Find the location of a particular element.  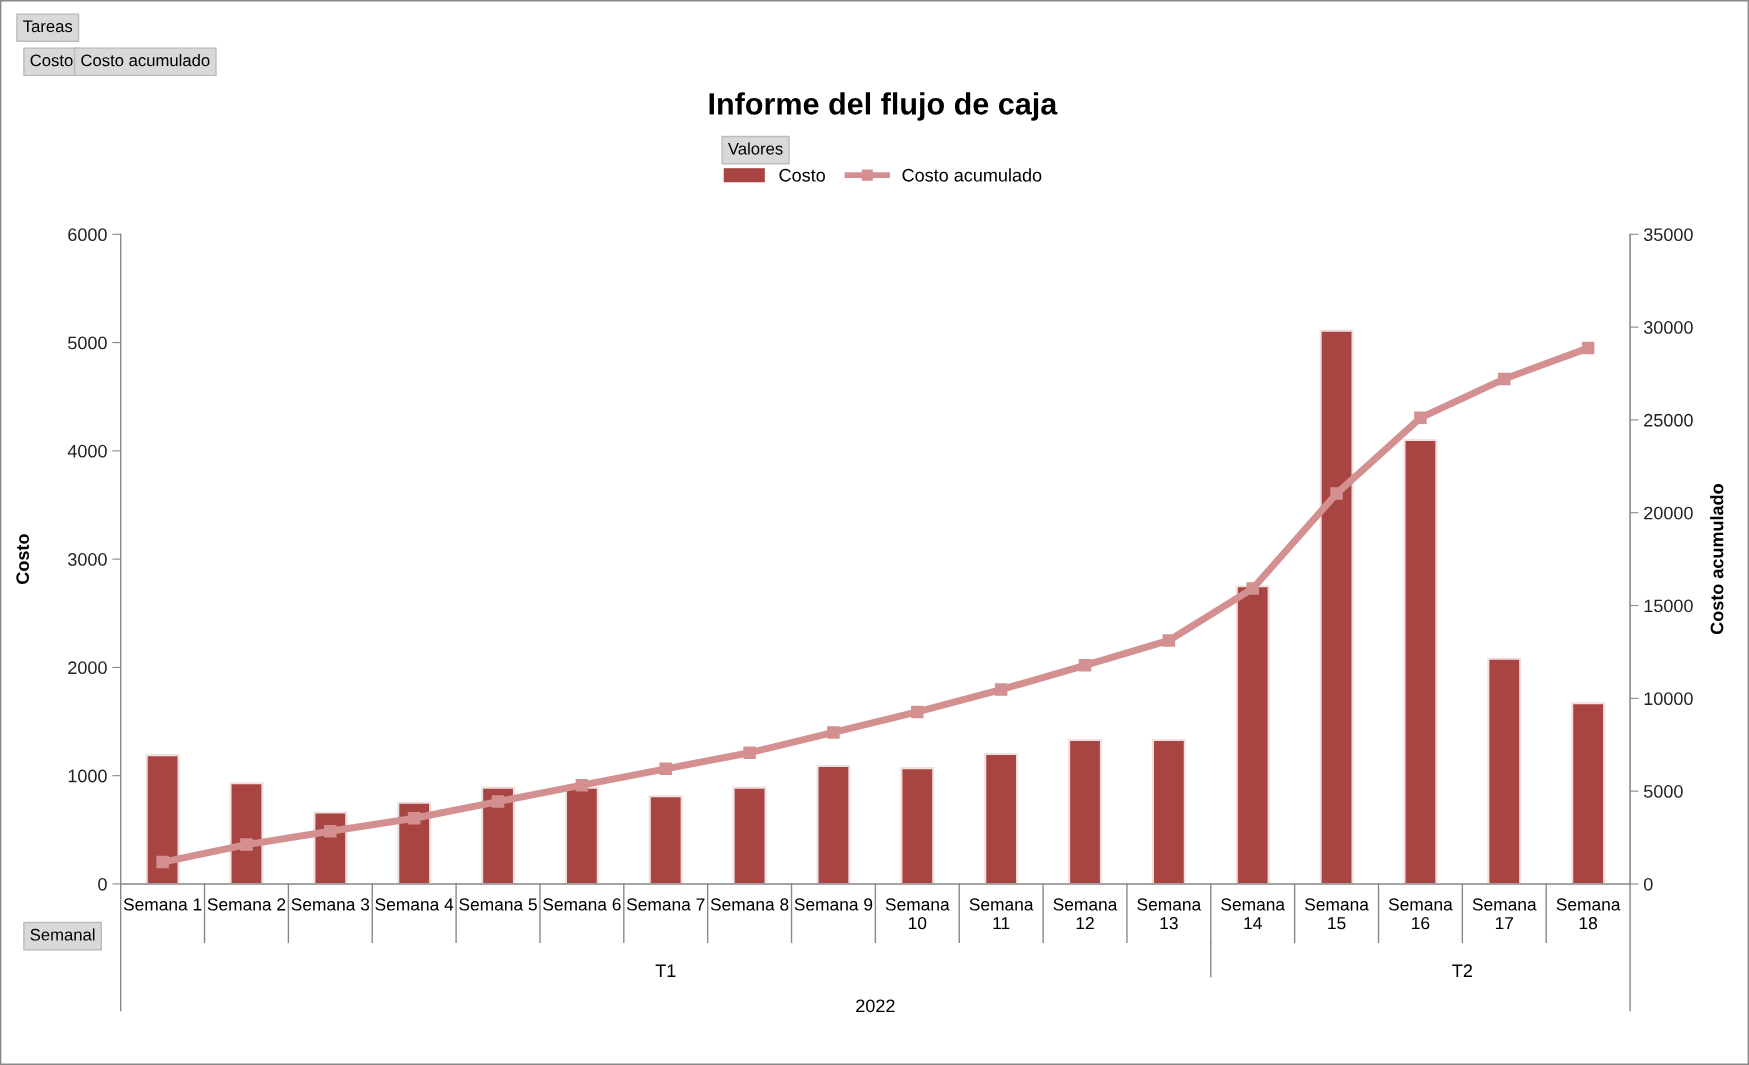

y-axis-title: Costo is located at coordinates (23, 559).